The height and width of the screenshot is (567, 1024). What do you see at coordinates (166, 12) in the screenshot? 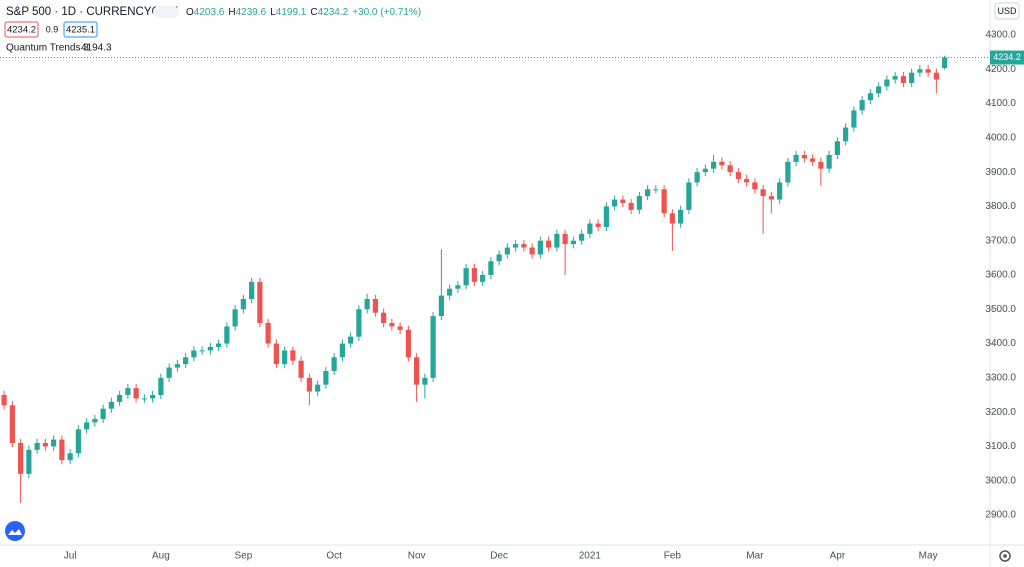
I see `toggle` at bounding box center [166, 12].